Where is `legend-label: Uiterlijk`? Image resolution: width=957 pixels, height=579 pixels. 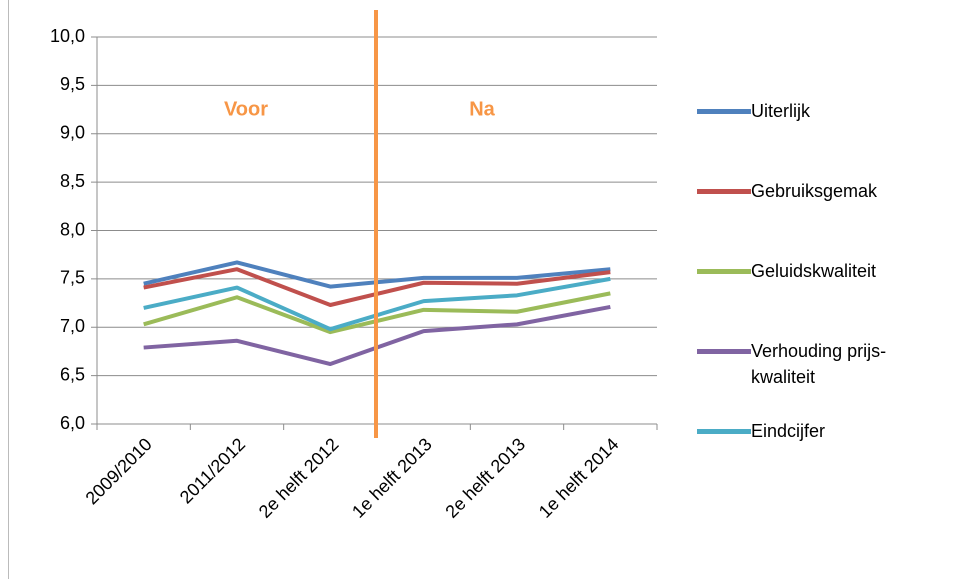
legend-label: Uiterlijk is located at coordinates (781, 111).